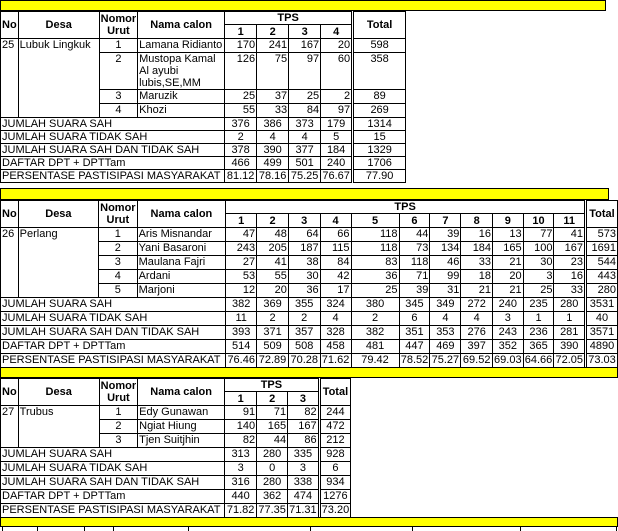  I want to click on summary-value-cell: 179, so click(337, 124).